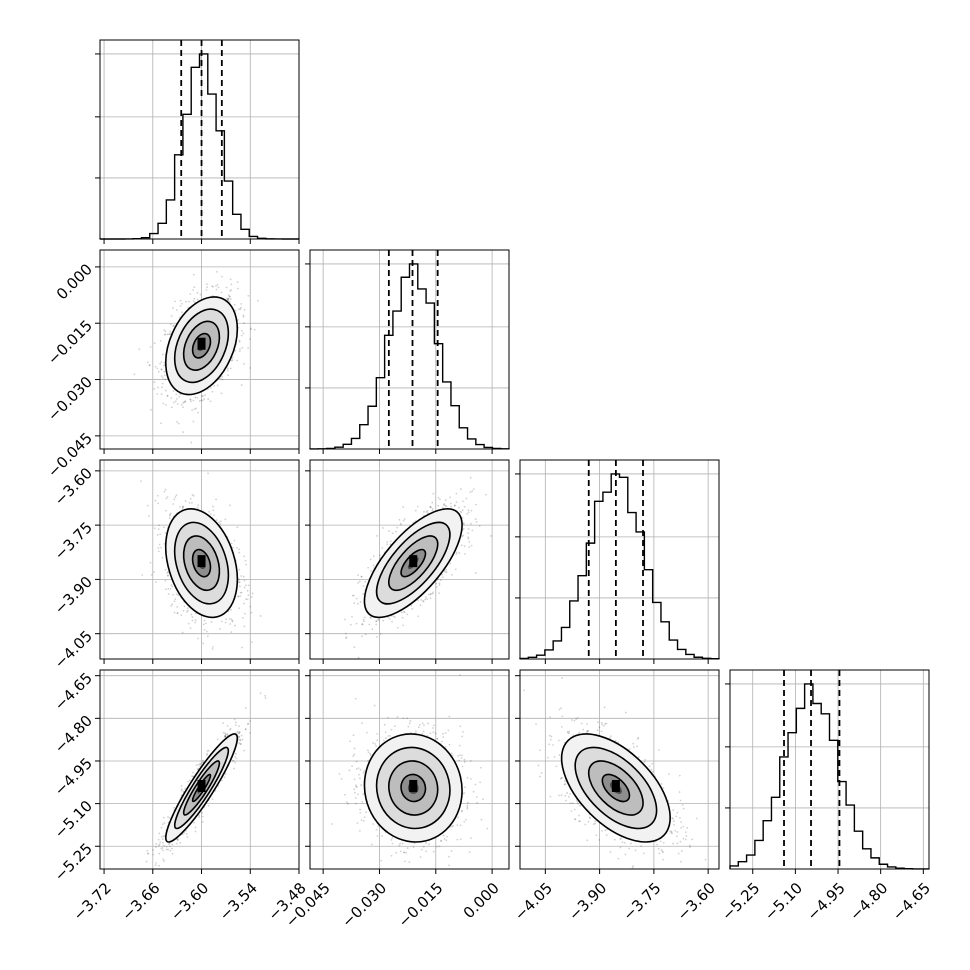 This screenshot has width=970, height=970. Describe the element at coordinates (829, 769) in the screenshot. I see `histogram-frame` at that location.